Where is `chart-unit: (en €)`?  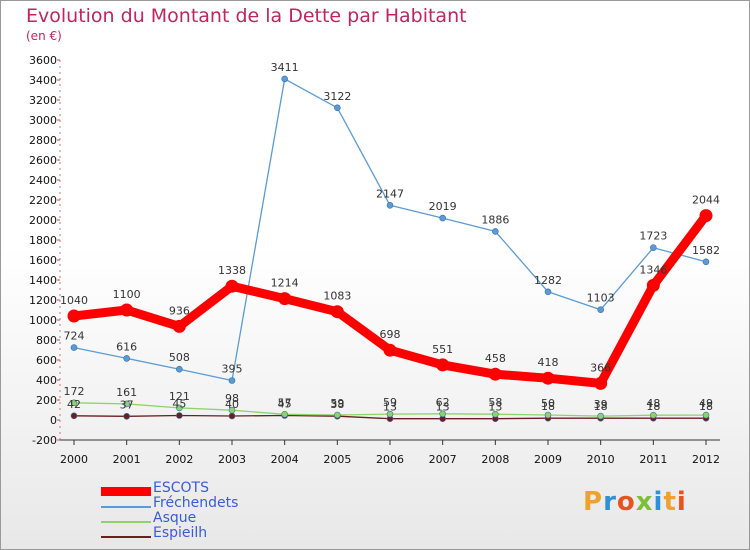 chart-unit: (en €) is located at coordinates (44, 36).